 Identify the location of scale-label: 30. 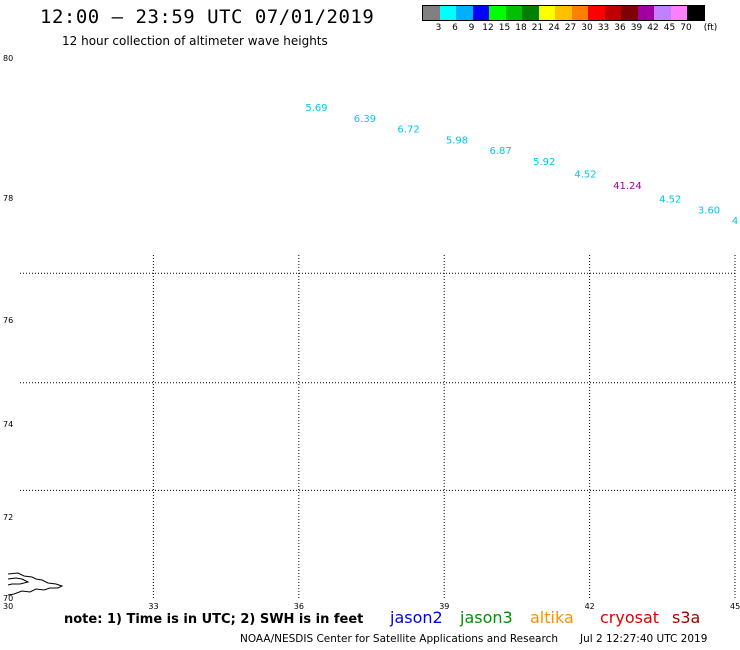
(587, 28).